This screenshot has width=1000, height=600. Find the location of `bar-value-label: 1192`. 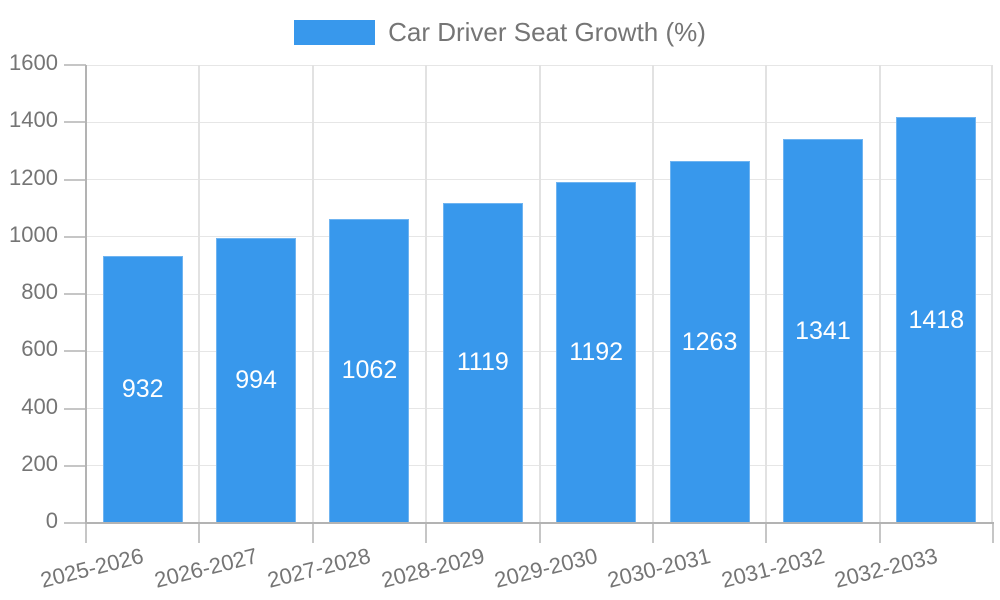

bar-value-label: 1192 is located at coordinates (596, 351).